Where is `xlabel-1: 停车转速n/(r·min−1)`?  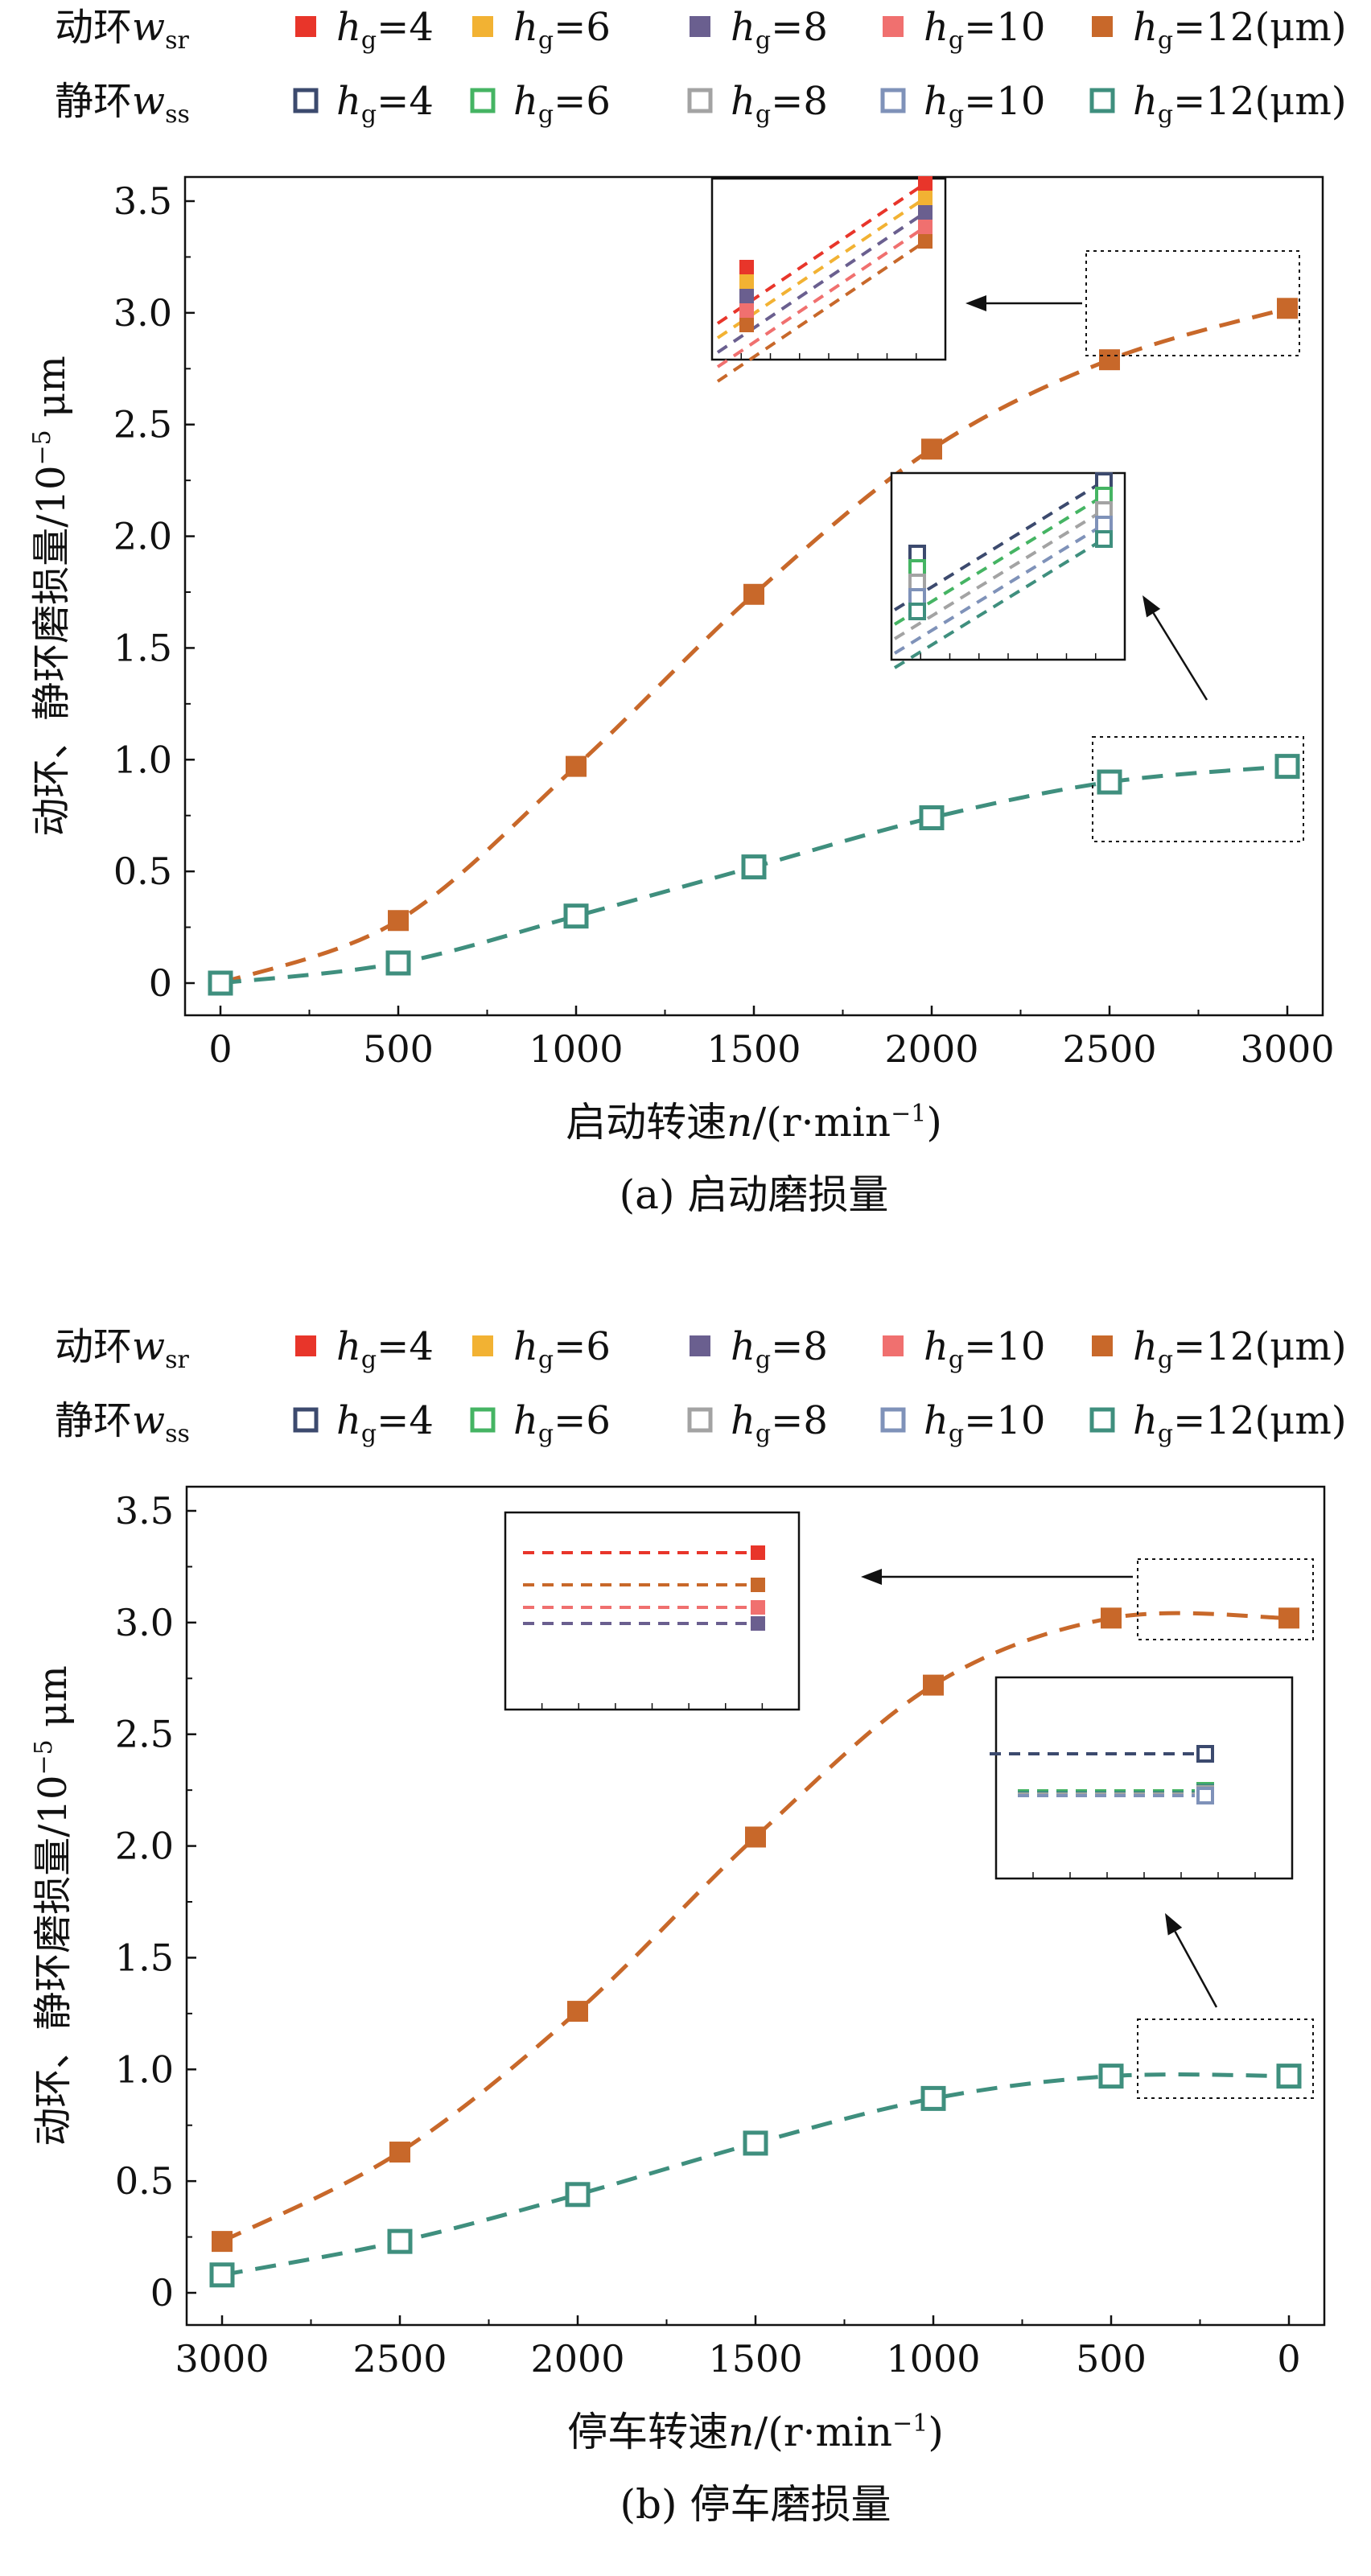 xlabel-1: 停车转速n/(r·min−1) is located at coordinates (756, 2432).